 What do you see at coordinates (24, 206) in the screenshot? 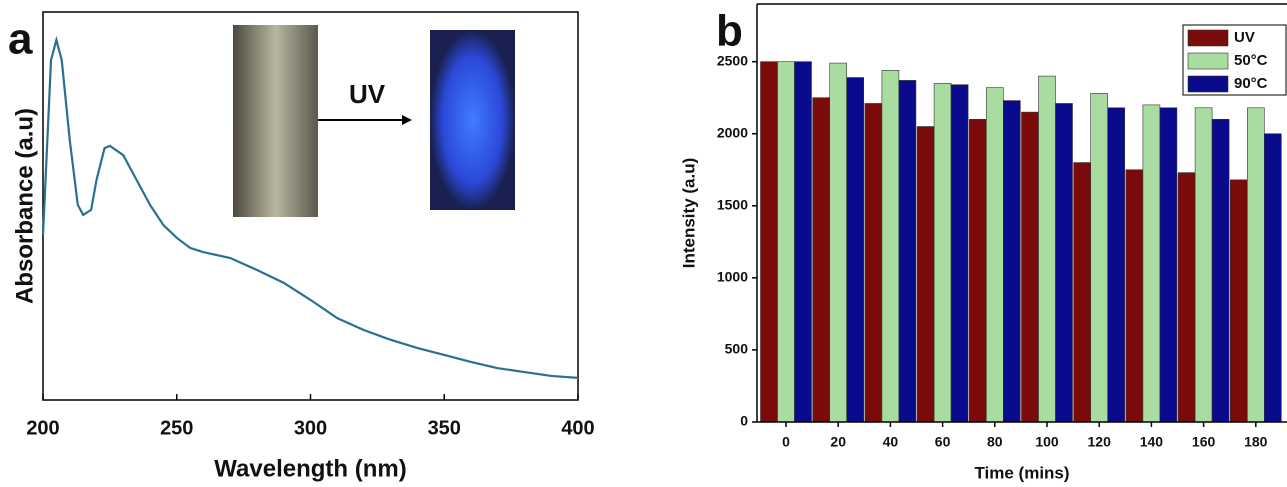
I see `y-axis-label: Absorbance (a.u)` at bounding box center [24, 206].